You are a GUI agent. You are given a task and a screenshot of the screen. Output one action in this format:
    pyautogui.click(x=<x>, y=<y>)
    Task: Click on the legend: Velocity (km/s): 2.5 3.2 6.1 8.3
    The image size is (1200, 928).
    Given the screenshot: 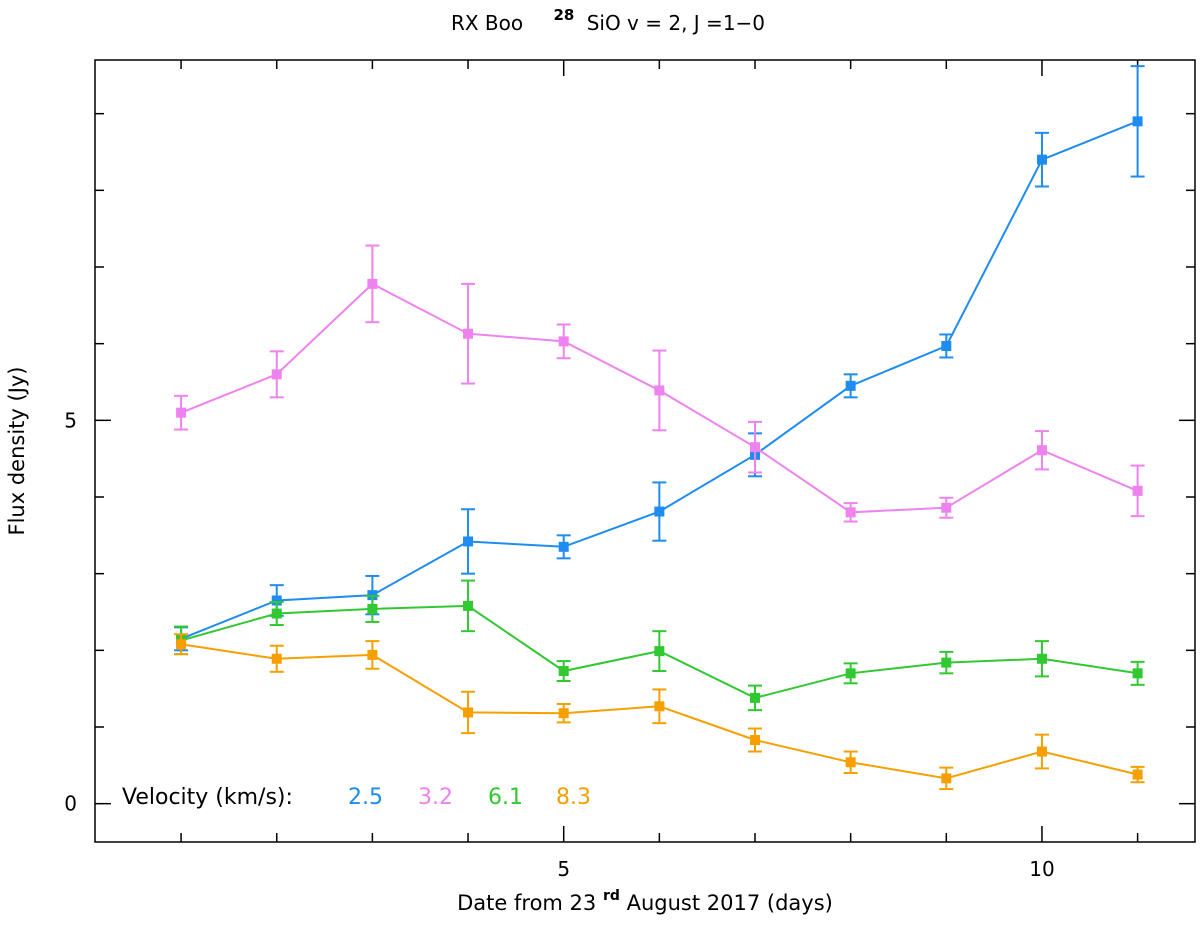 What is the action you would take?
    pyautogui.click(x=356, y=797)
    